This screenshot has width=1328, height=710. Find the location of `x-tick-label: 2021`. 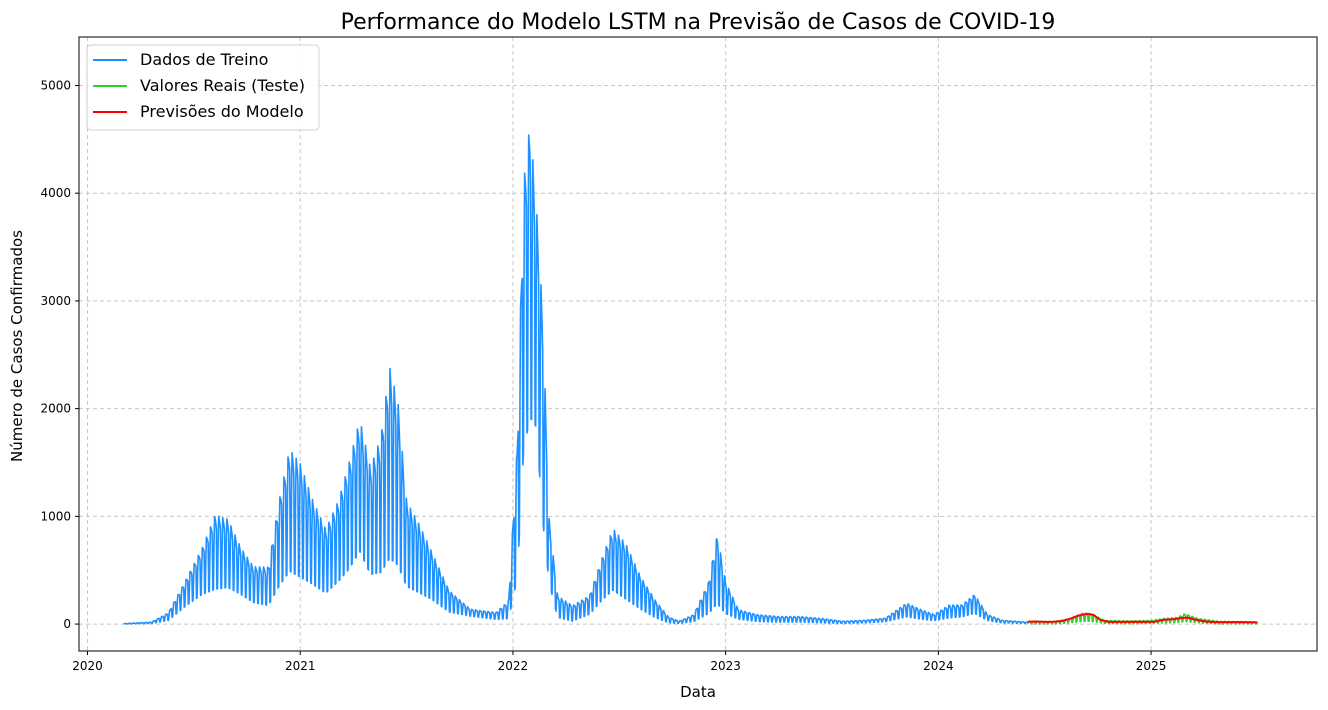

x-tick-label: 2021 is located at coordinates (300, 666).